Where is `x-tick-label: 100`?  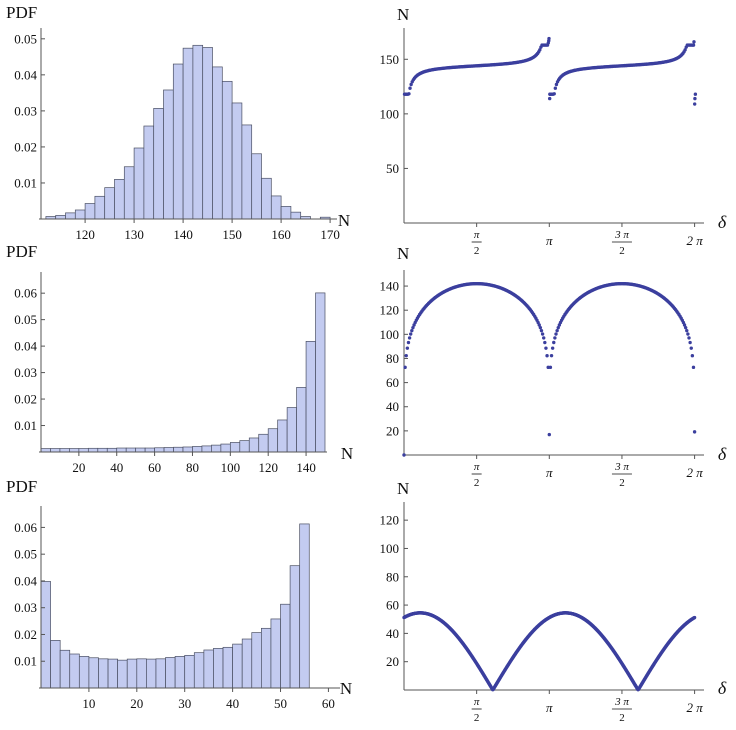 x-tick-label: 100 is located at coordinates (231, 467).